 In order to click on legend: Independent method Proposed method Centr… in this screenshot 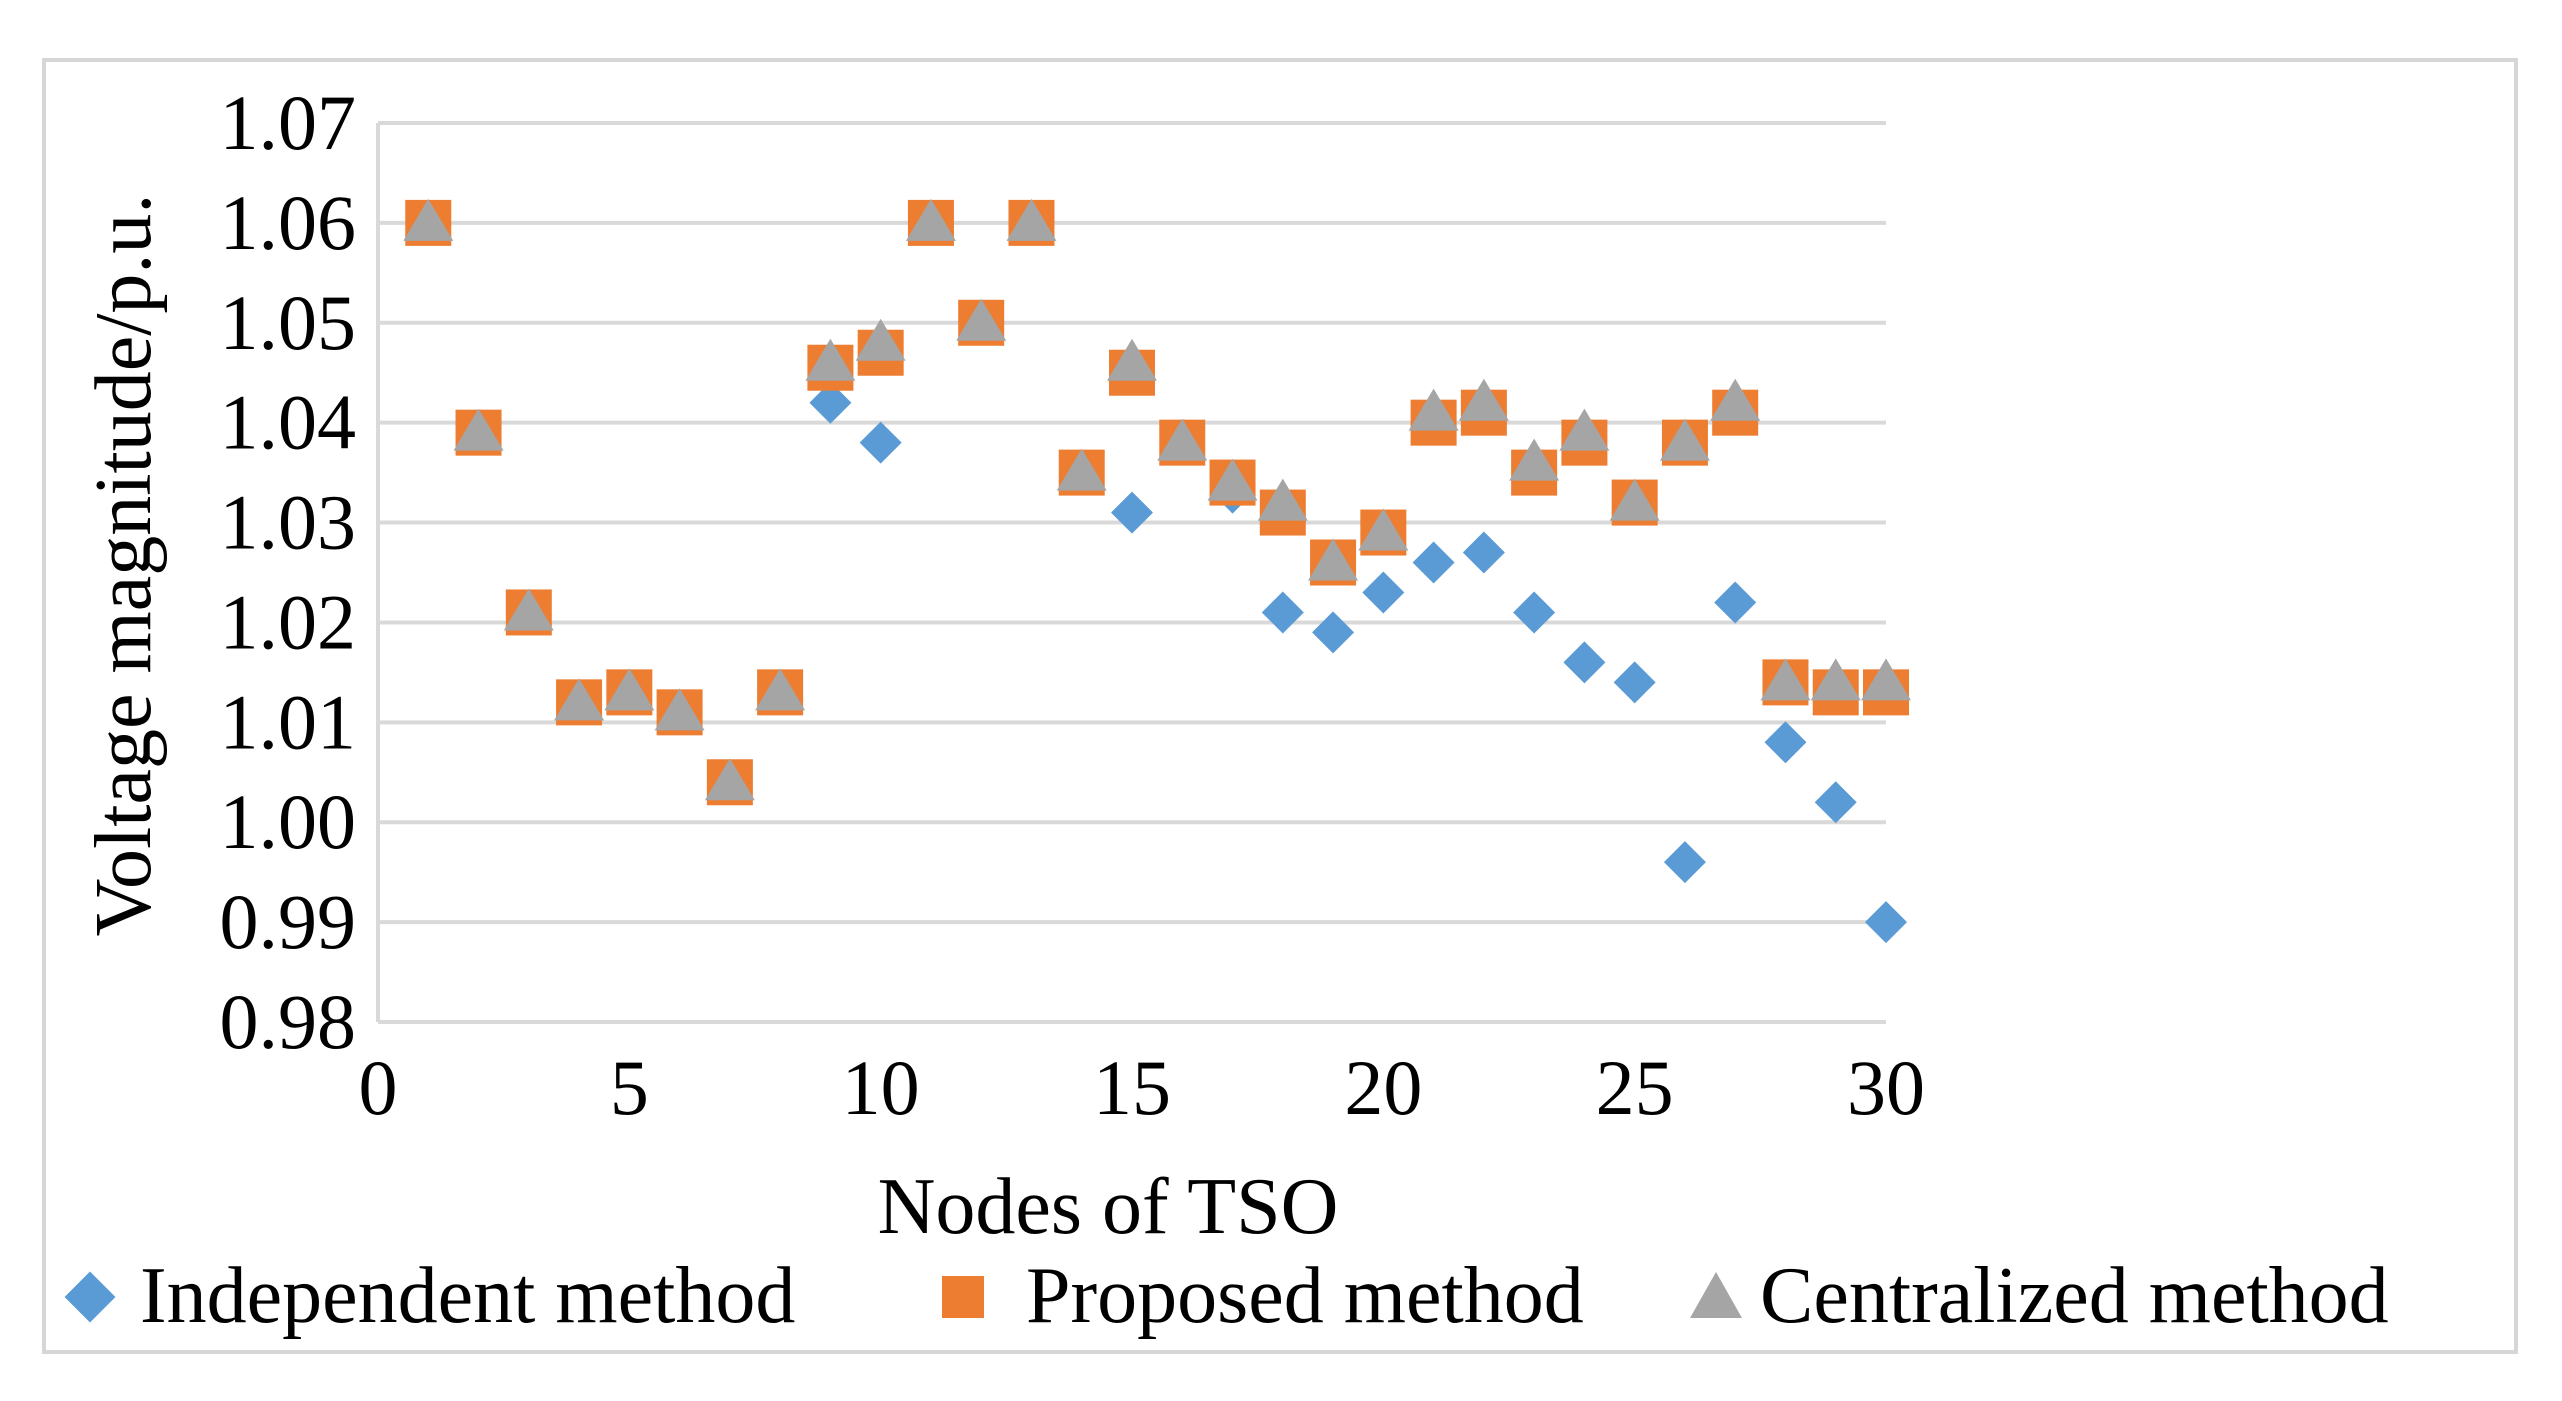, I will do `click(1226, 1296)`.